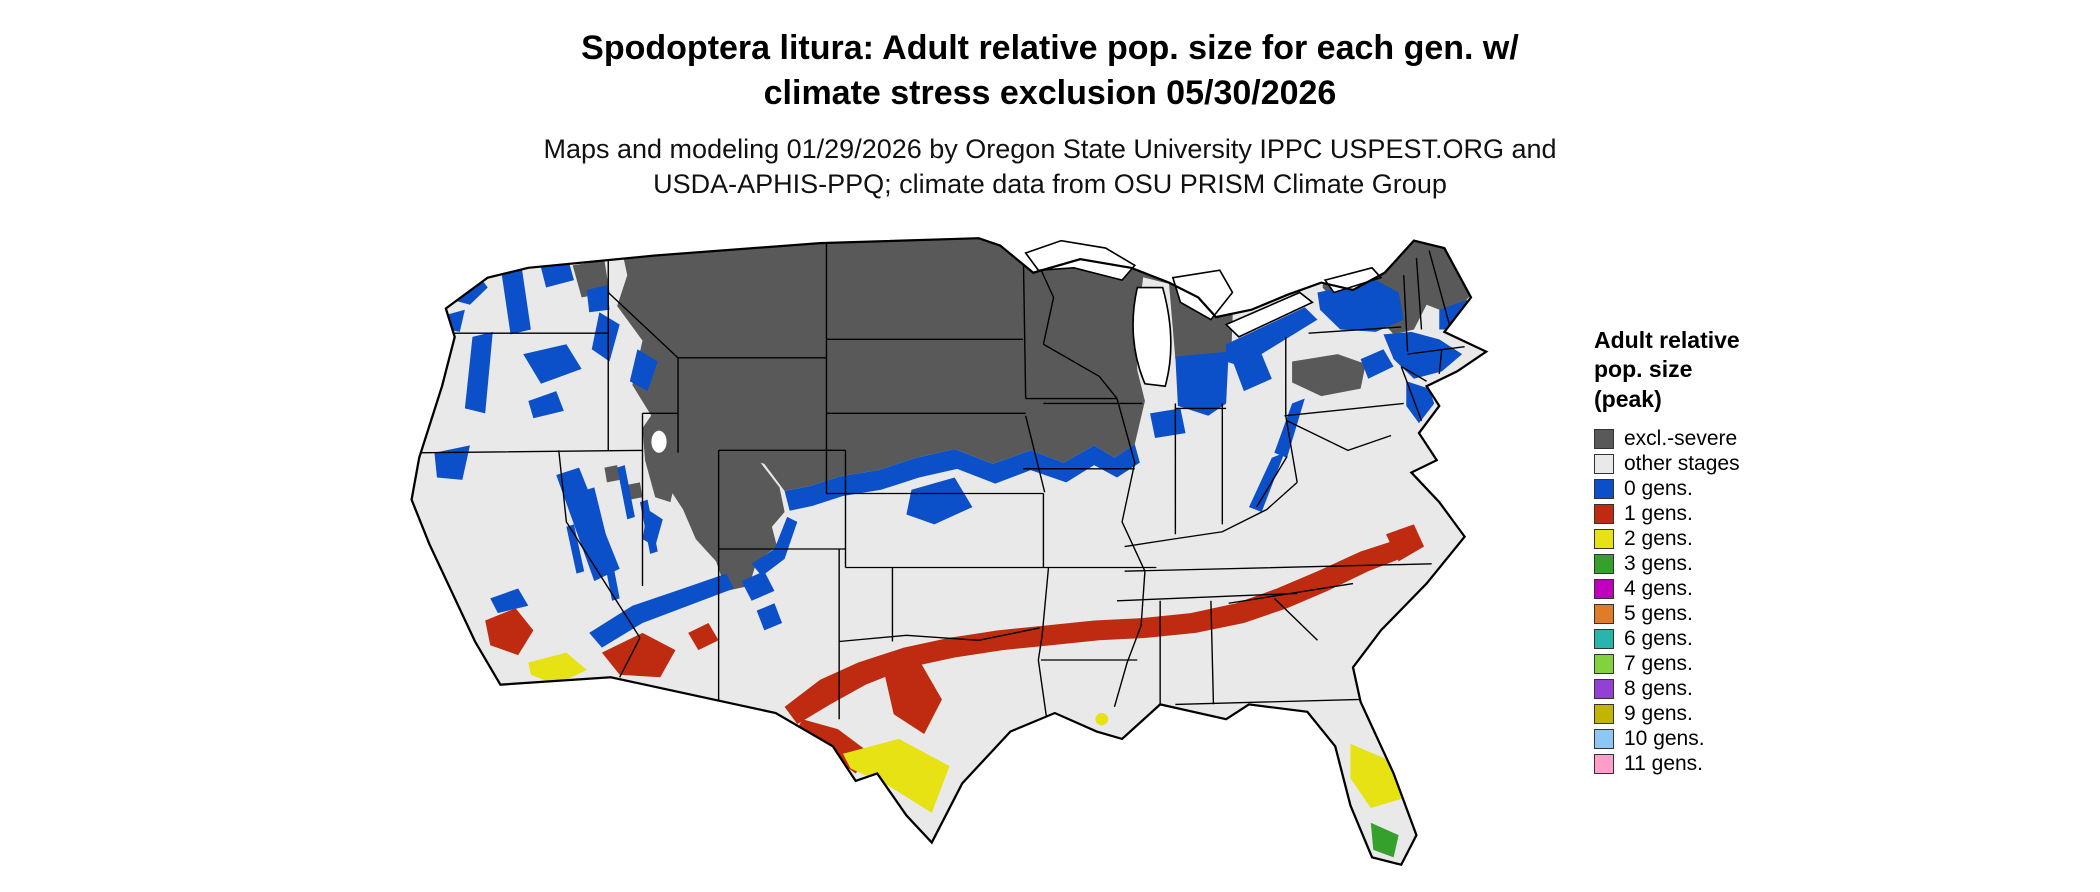  What do you see at coordinates (1764, 438) in the screenshot?
I see `legend-item: excl.-severe` at bounding box center [1764, 438].